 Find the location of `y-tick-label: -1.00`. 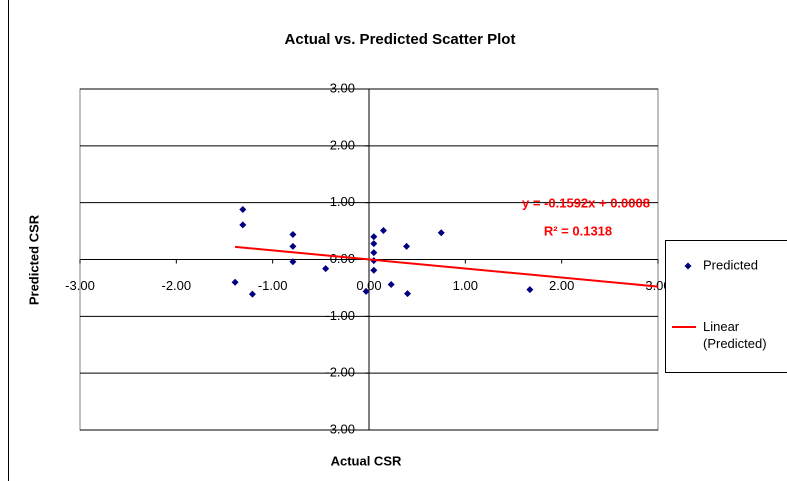

y-tick-label: -1.00 is located at coordinates (340, 315).